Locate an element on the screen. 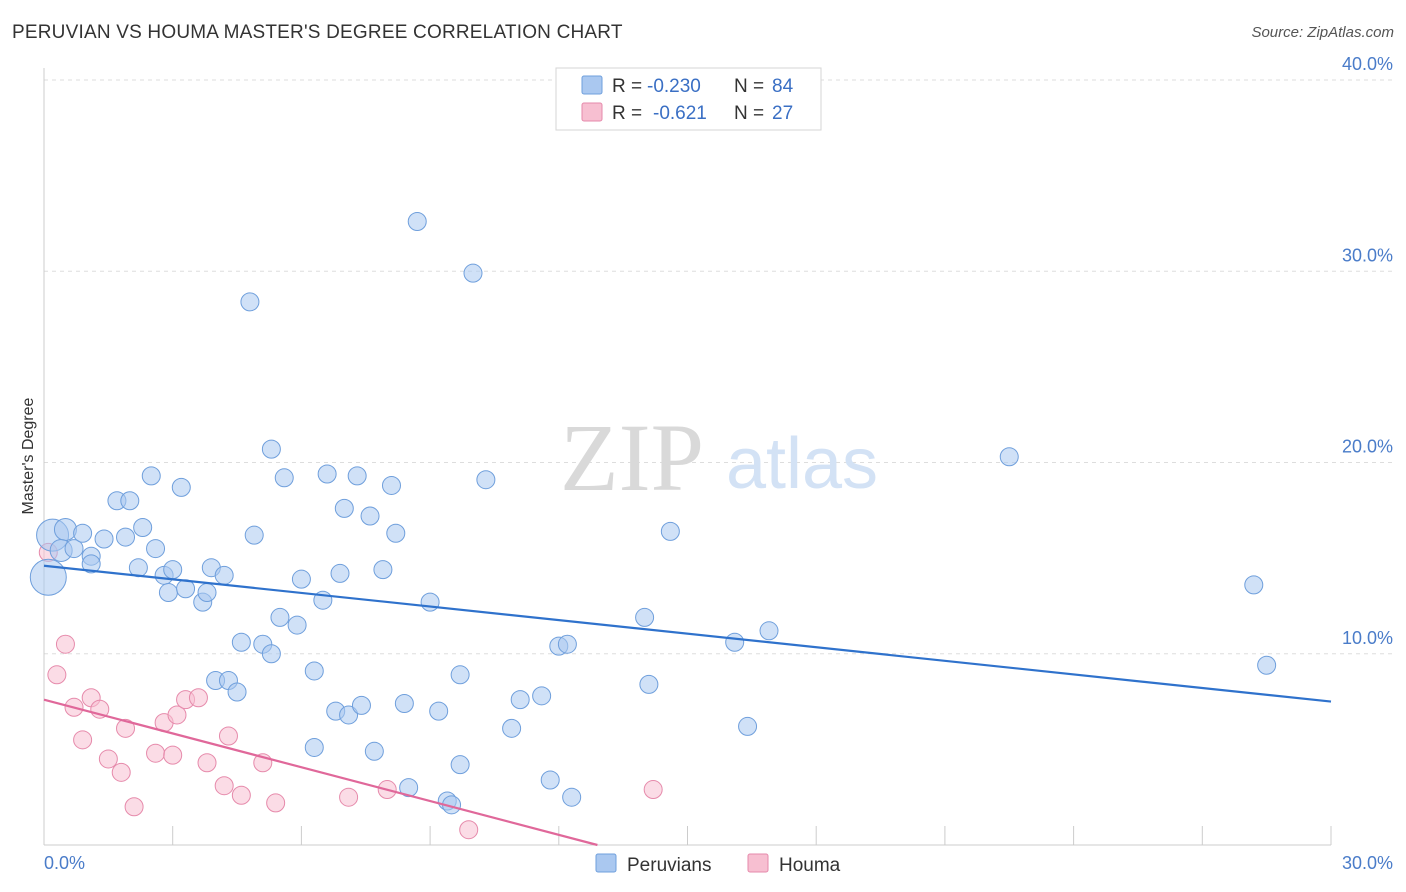  bottom-legend-label-houma: Houma is located at coordinates (810, 865).